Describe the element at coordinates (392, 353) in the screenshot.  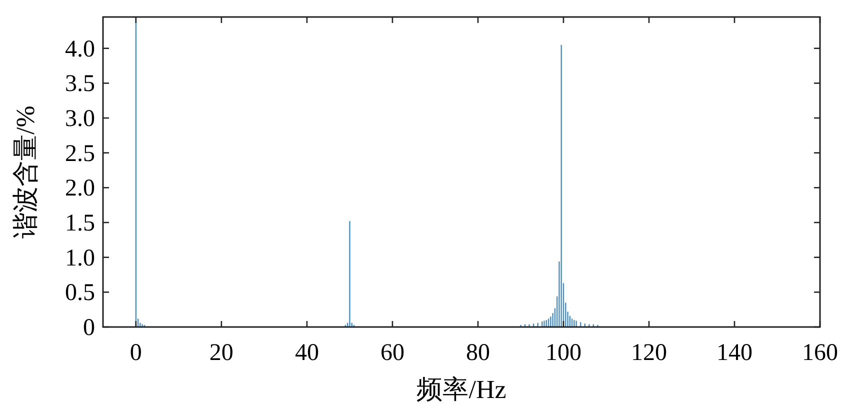
I see `x-tick-label: 60` at that location.